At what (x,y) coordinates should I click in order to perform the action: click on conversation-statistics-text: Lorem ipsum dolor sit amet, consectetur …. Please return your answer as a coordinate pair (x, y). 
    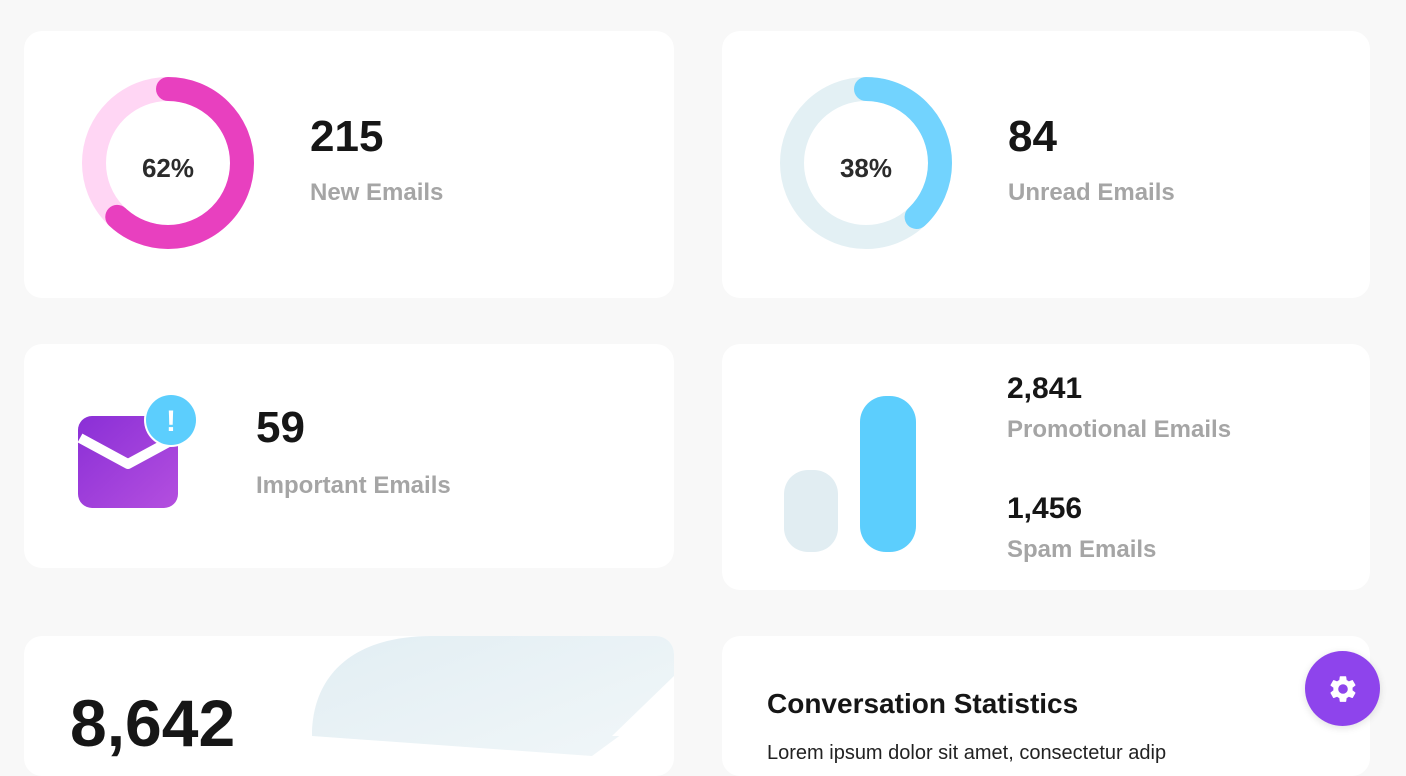
    Looking at the image, I should click on (967, 753).